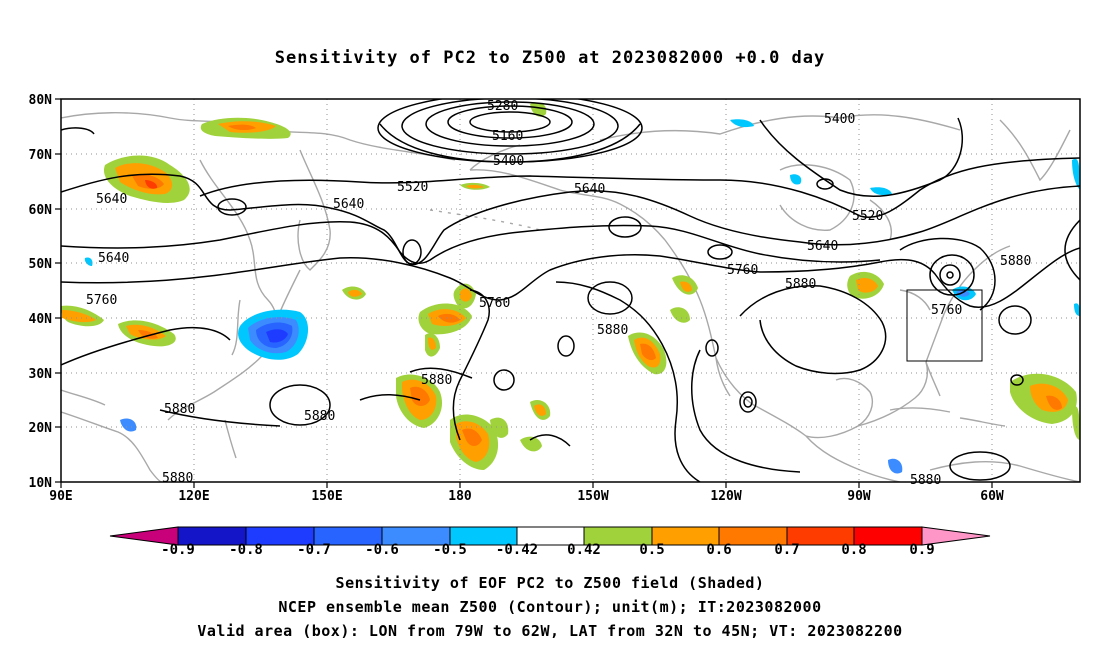  What do you see at coordinates (854, 550) in the screenshot?
I see `colorbar-tick: 0.8` at bounding box center [854, 550].